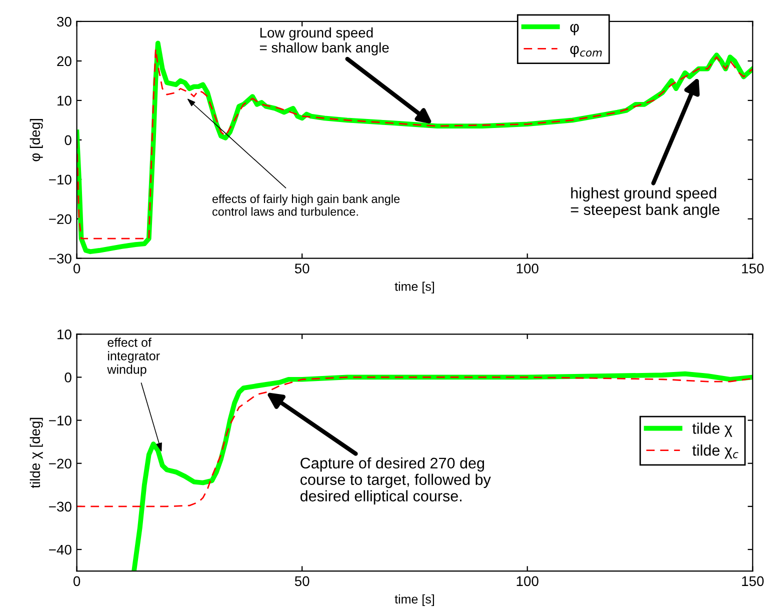 This screenshot has width=768, height=614. What do you see at coordinates (715, 451) in the screenshot?
I see `legend-label: tilde χ$_{c}$` at bounding box center [715, 451].